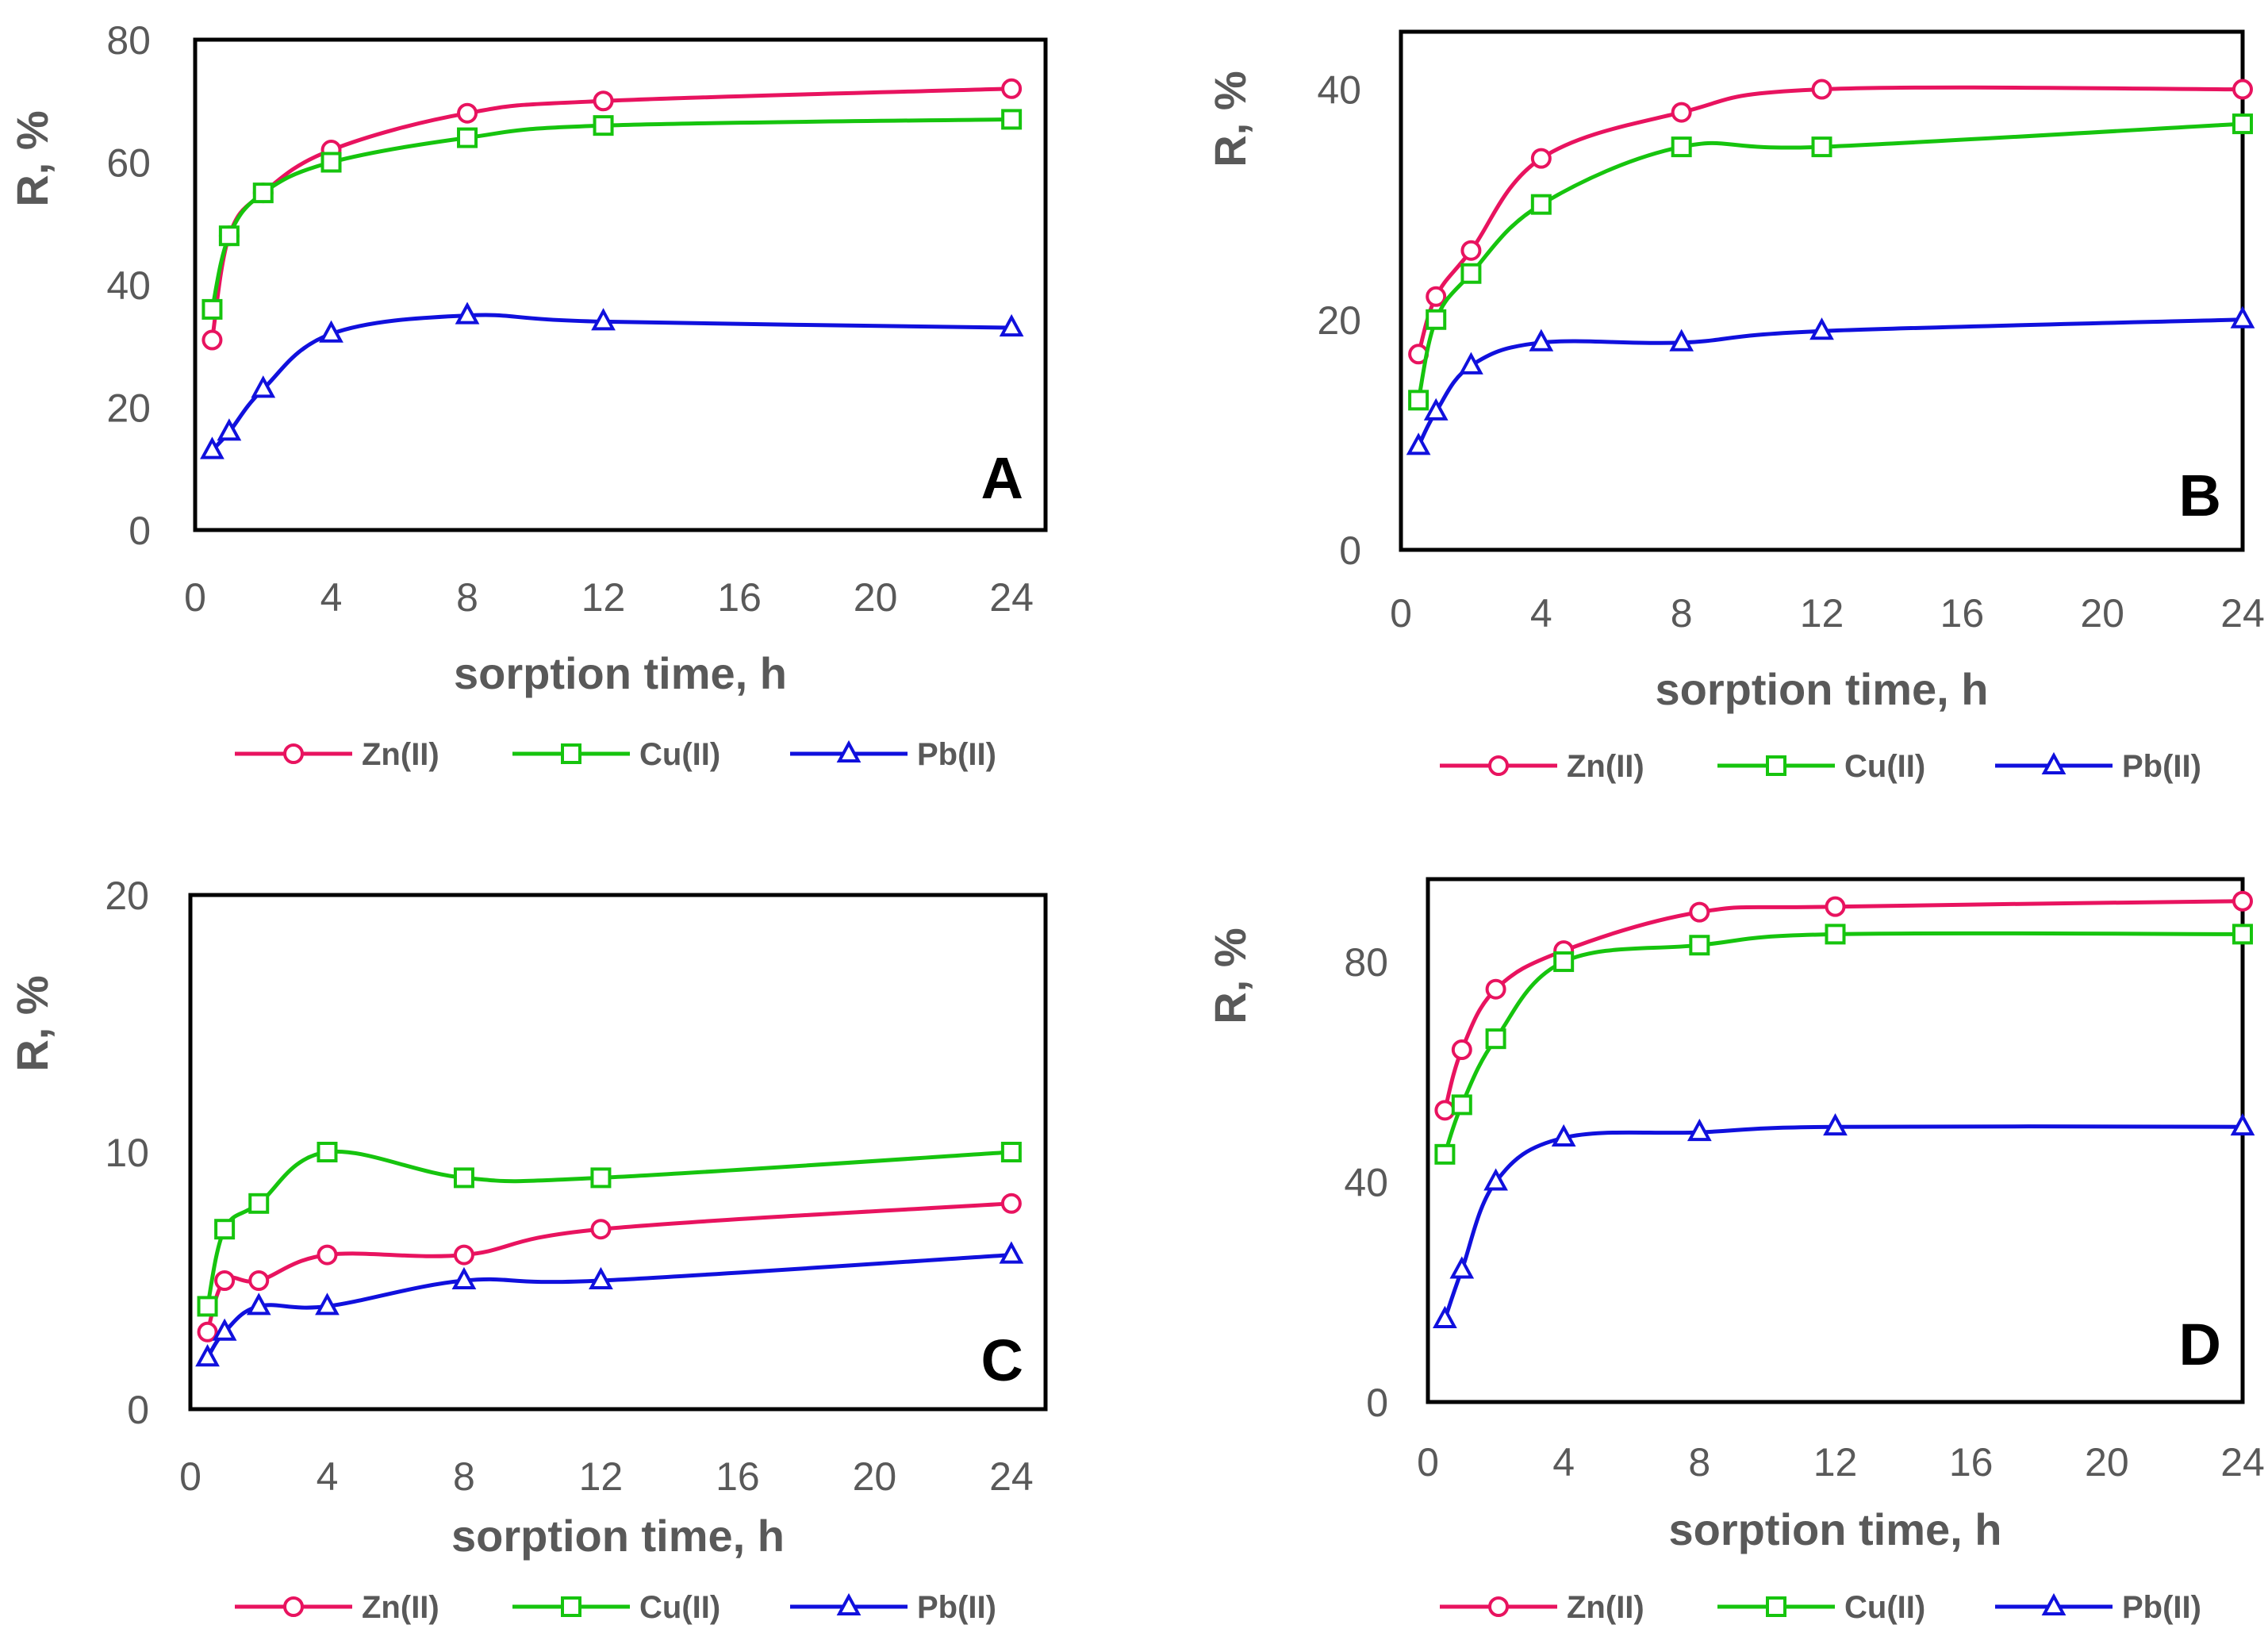  What do you see at coordinates (332, 597) in the screenshot?
I see `x-tick-label: 4` at bounding box center [332, 597].